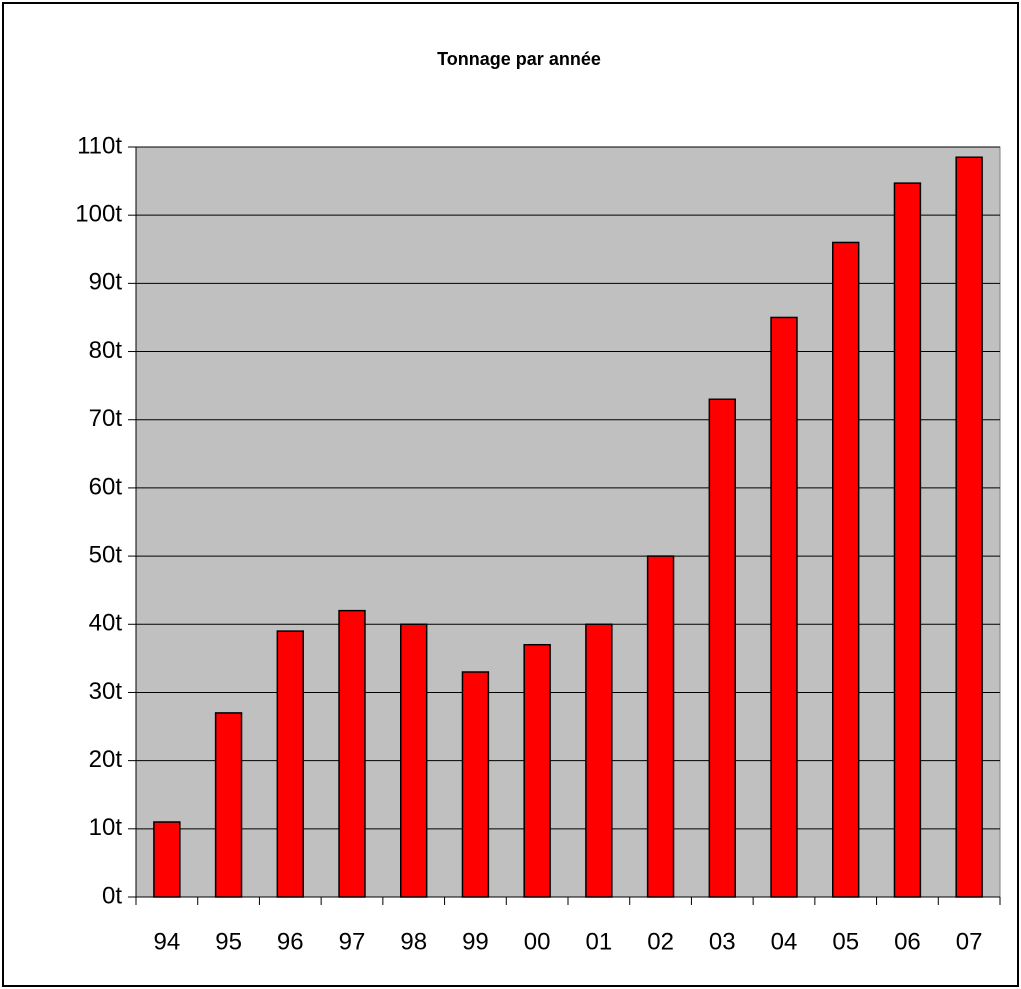 Image resolution: width=1021 pixels, height=989 pixels. What do you see at coordinates (106, 691) in the screenshot?
I see `y-tick-label: 30t` at bounding box center [106, 691].